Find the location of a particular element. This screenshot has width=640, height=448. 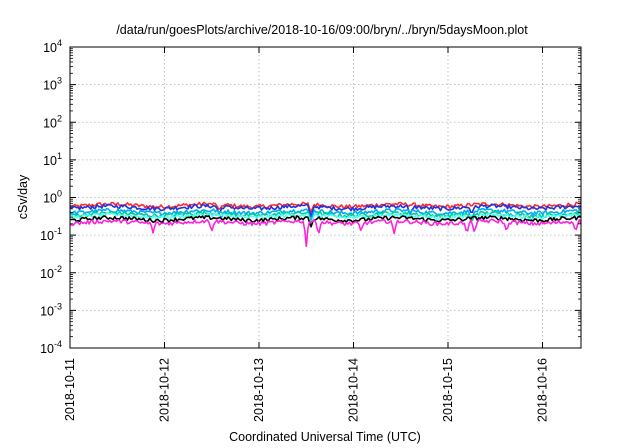

y-tick-label: 10⁻³ is located at coordinates (51, 309).